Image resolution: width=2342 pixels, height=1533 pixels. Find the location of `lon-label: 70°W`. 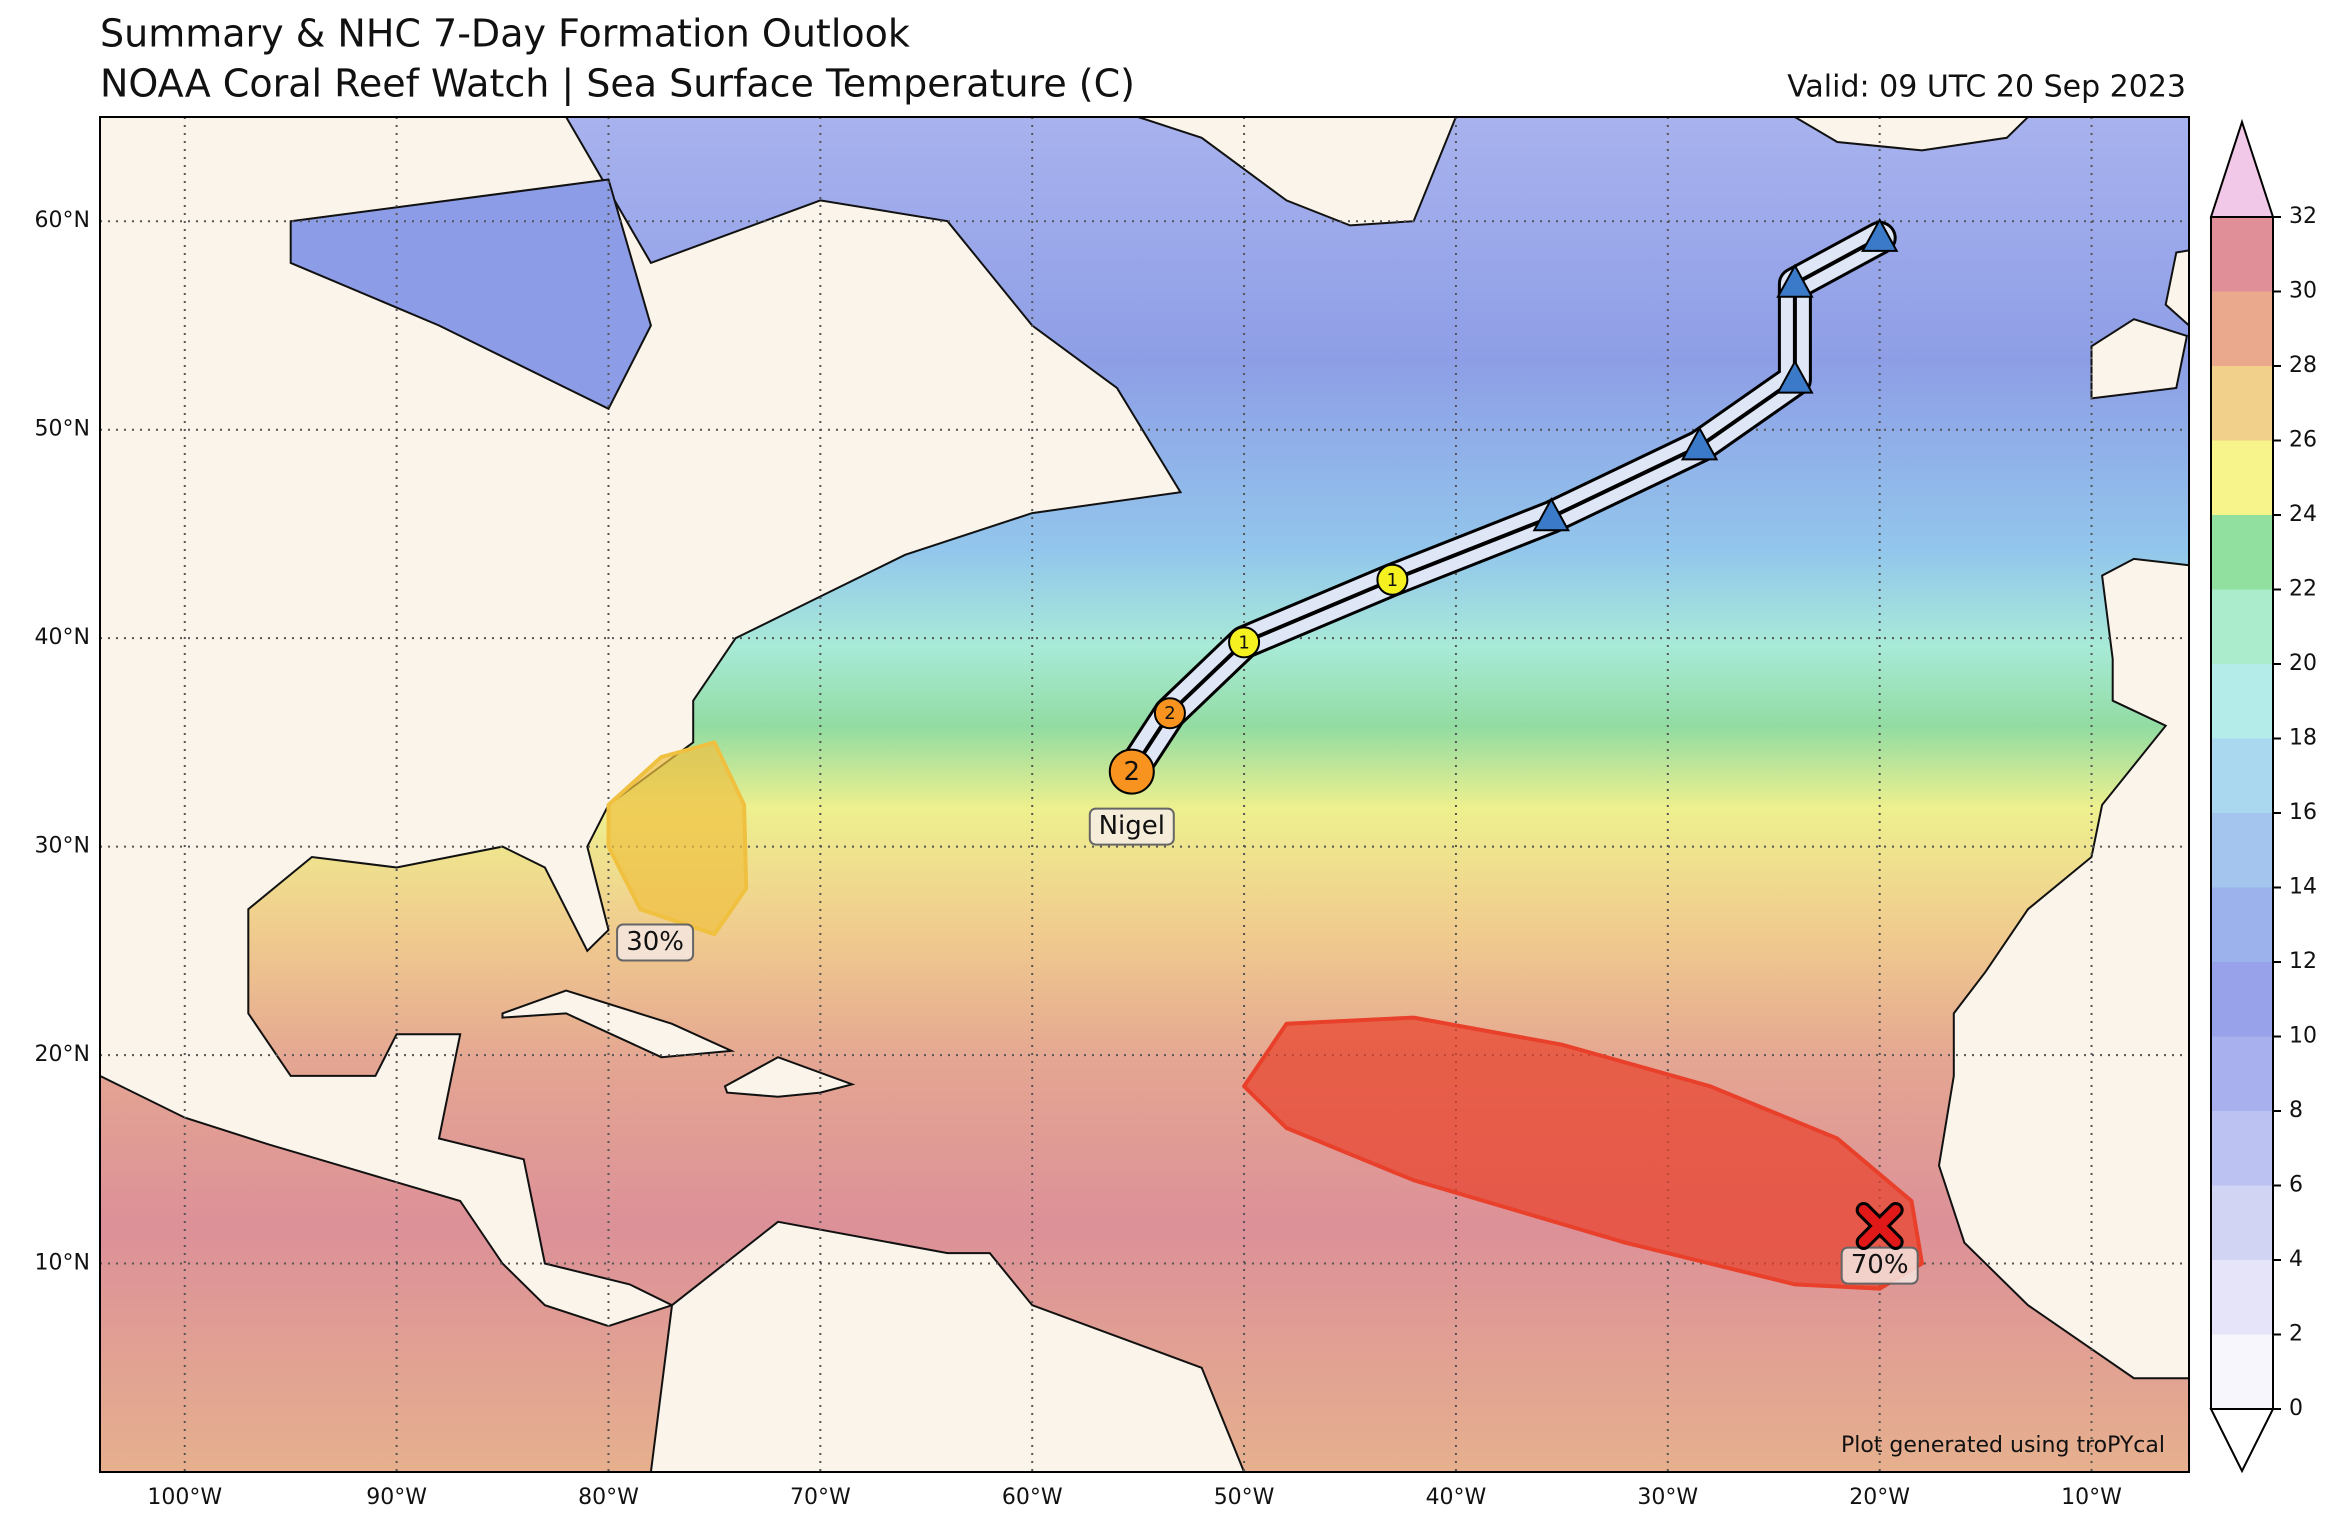

lon-label: 70°W is located at coordinates (820, 1497).